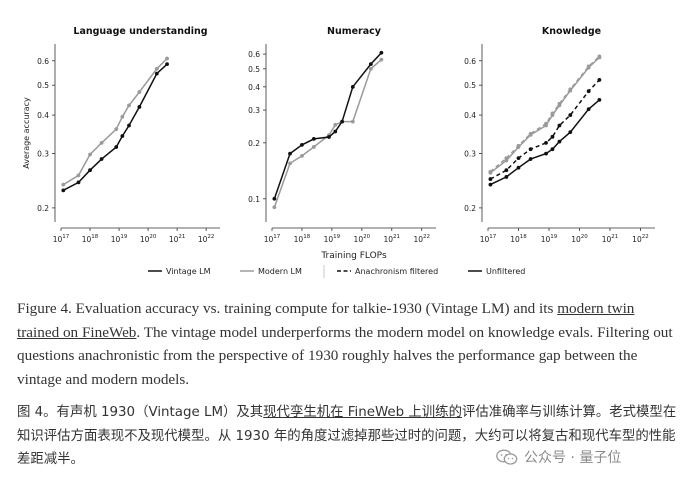  I want to click on legend-label: Unfiltered, so click(505, 271).